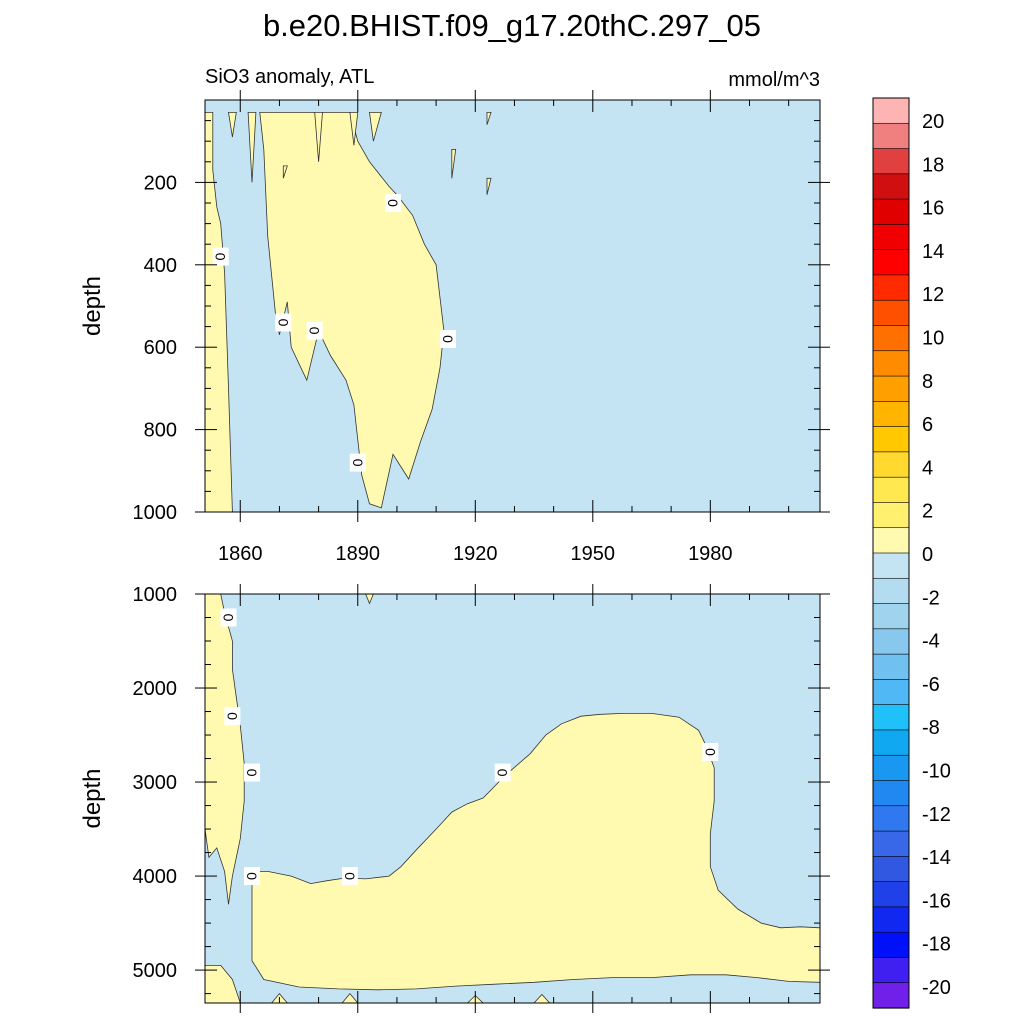 The image size is (1024, 1024). What do you see at coordinates (774, 80) in the screenshot?
I see `upper-right-label: mmol/m^3` at bounding box center [774, 80].